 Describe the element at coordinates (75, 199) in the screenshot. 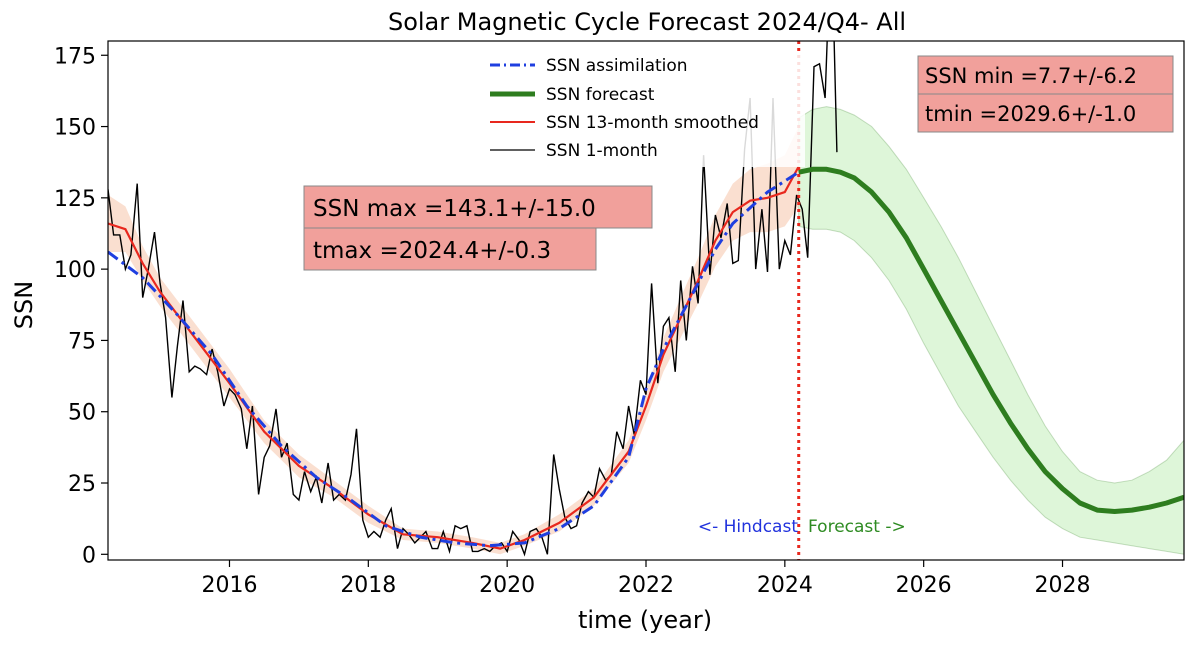

I see `y-tick-label: 125` at that location.